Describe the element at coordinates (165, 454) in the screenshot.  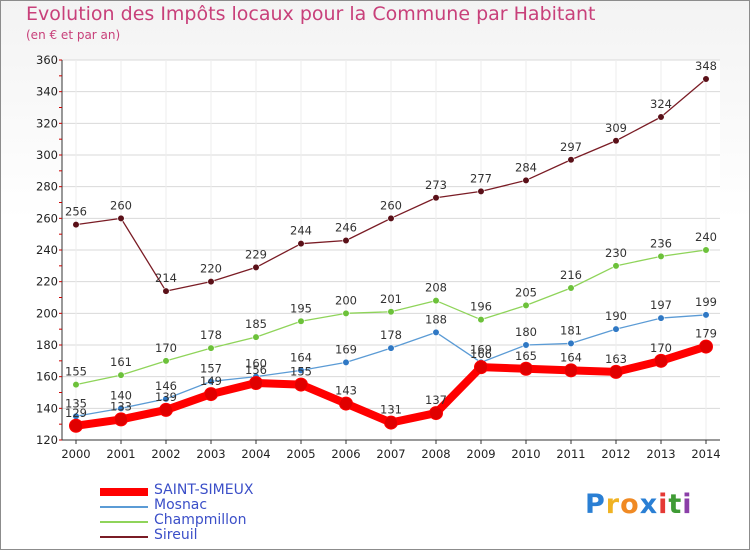
I see `x-tick-label: 2002` at that location.